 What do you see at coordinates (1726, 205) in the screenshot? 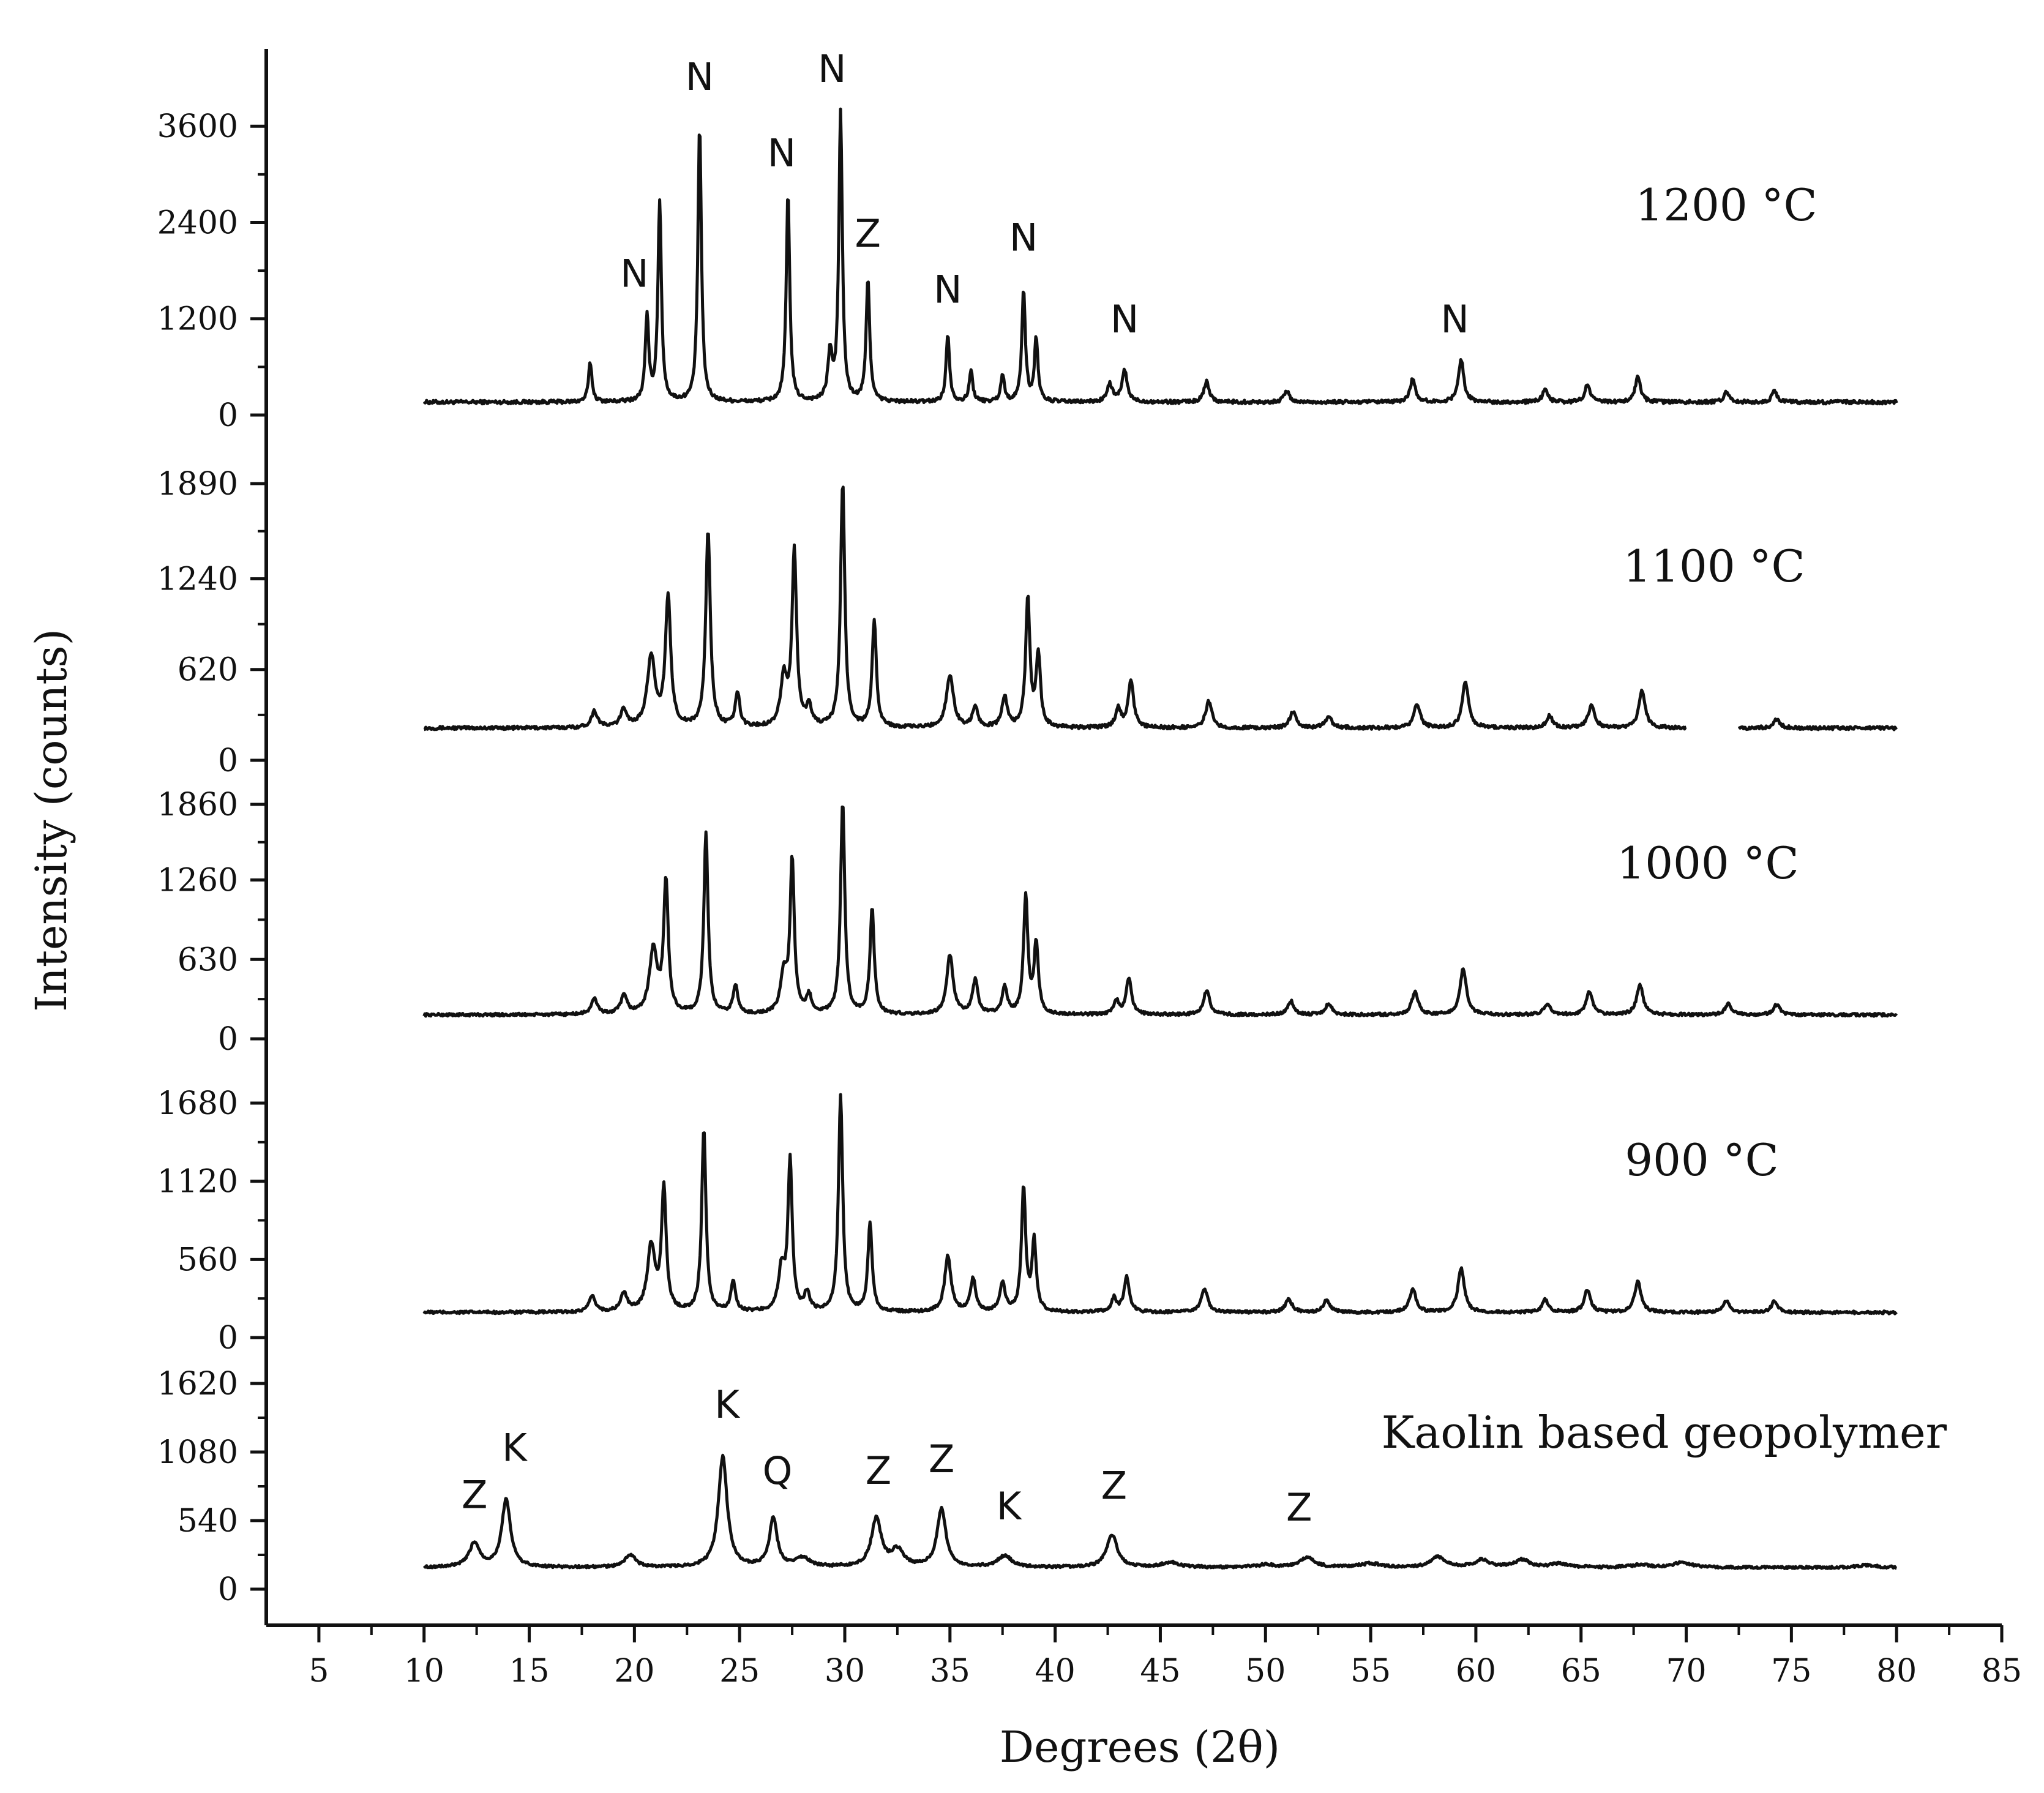
I see `series-label: 1200 °C` at bounding box center [1726, 205].